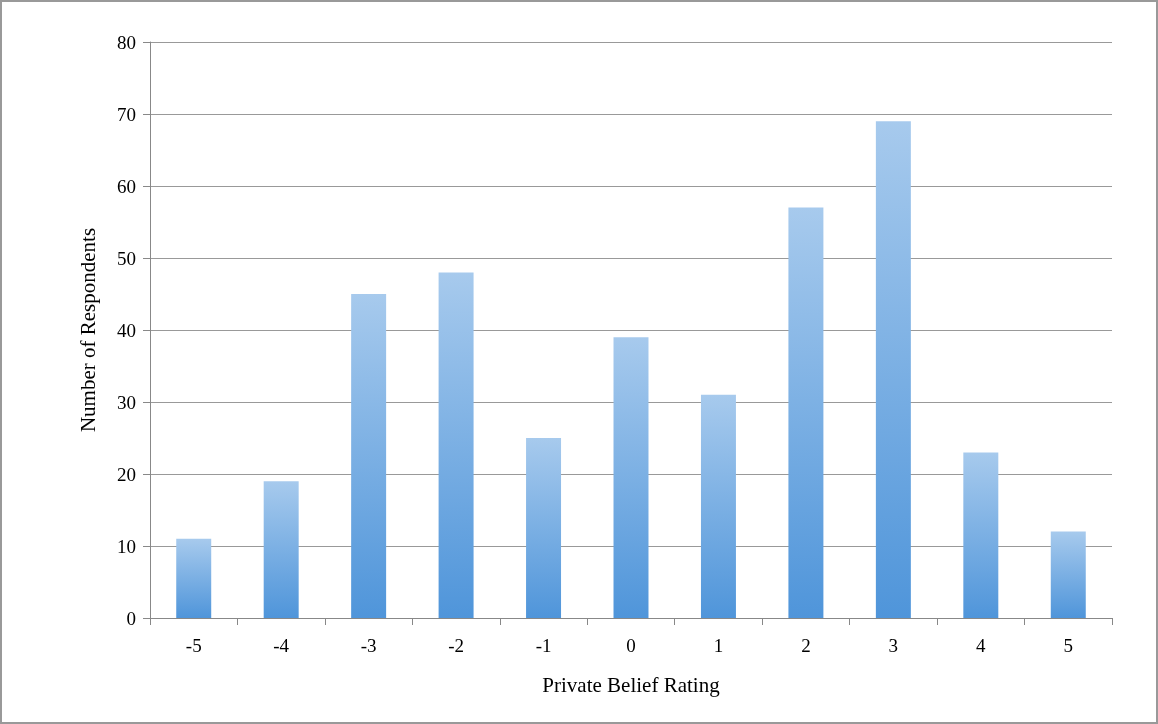 This screenshot has height=724, width=1158. Describe the element at coordinates (126, 546) in the screenshot. I see `y-tick-label: 10` at that location.